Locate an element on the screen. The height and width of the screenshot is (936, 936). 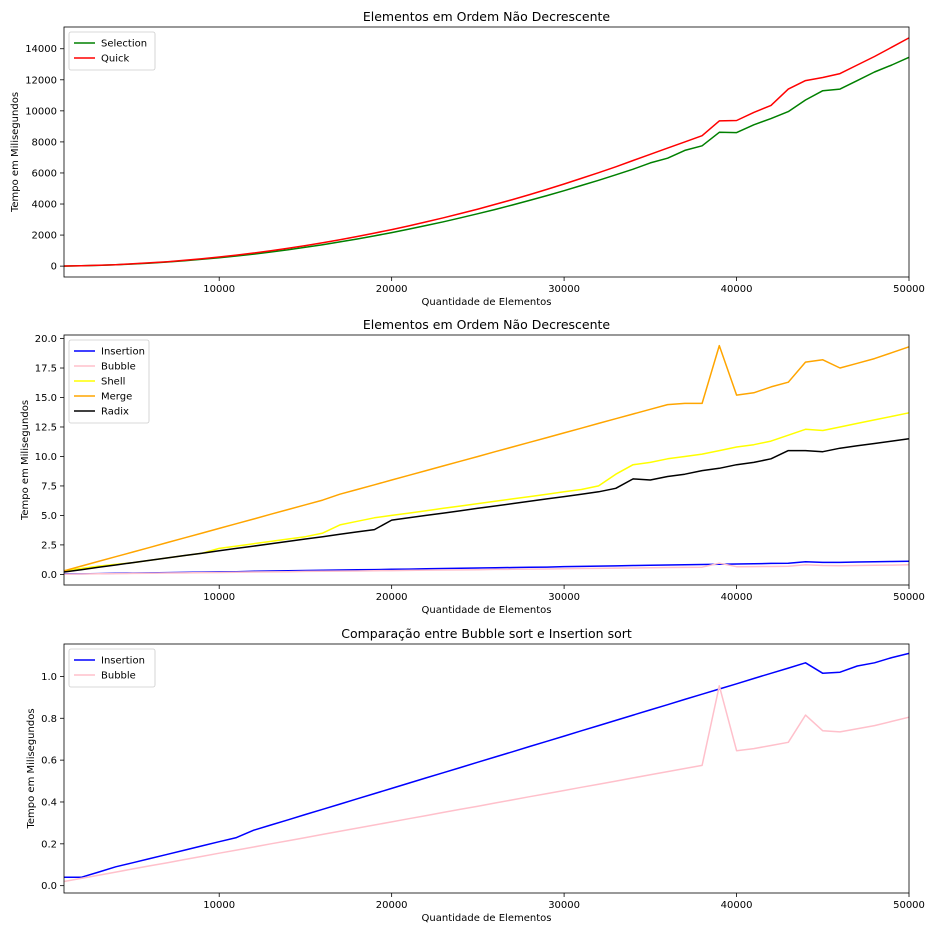
y-tick-label: 20.0 is located at coordinates (46, 339).